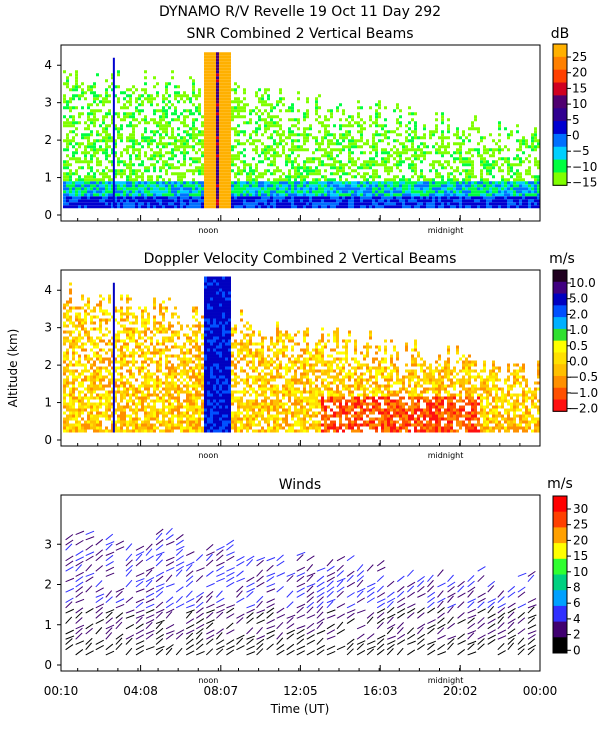 This screenshot has width=600, height=750. I want to click on snr-y-tick-label: 2, so click(48, 140).